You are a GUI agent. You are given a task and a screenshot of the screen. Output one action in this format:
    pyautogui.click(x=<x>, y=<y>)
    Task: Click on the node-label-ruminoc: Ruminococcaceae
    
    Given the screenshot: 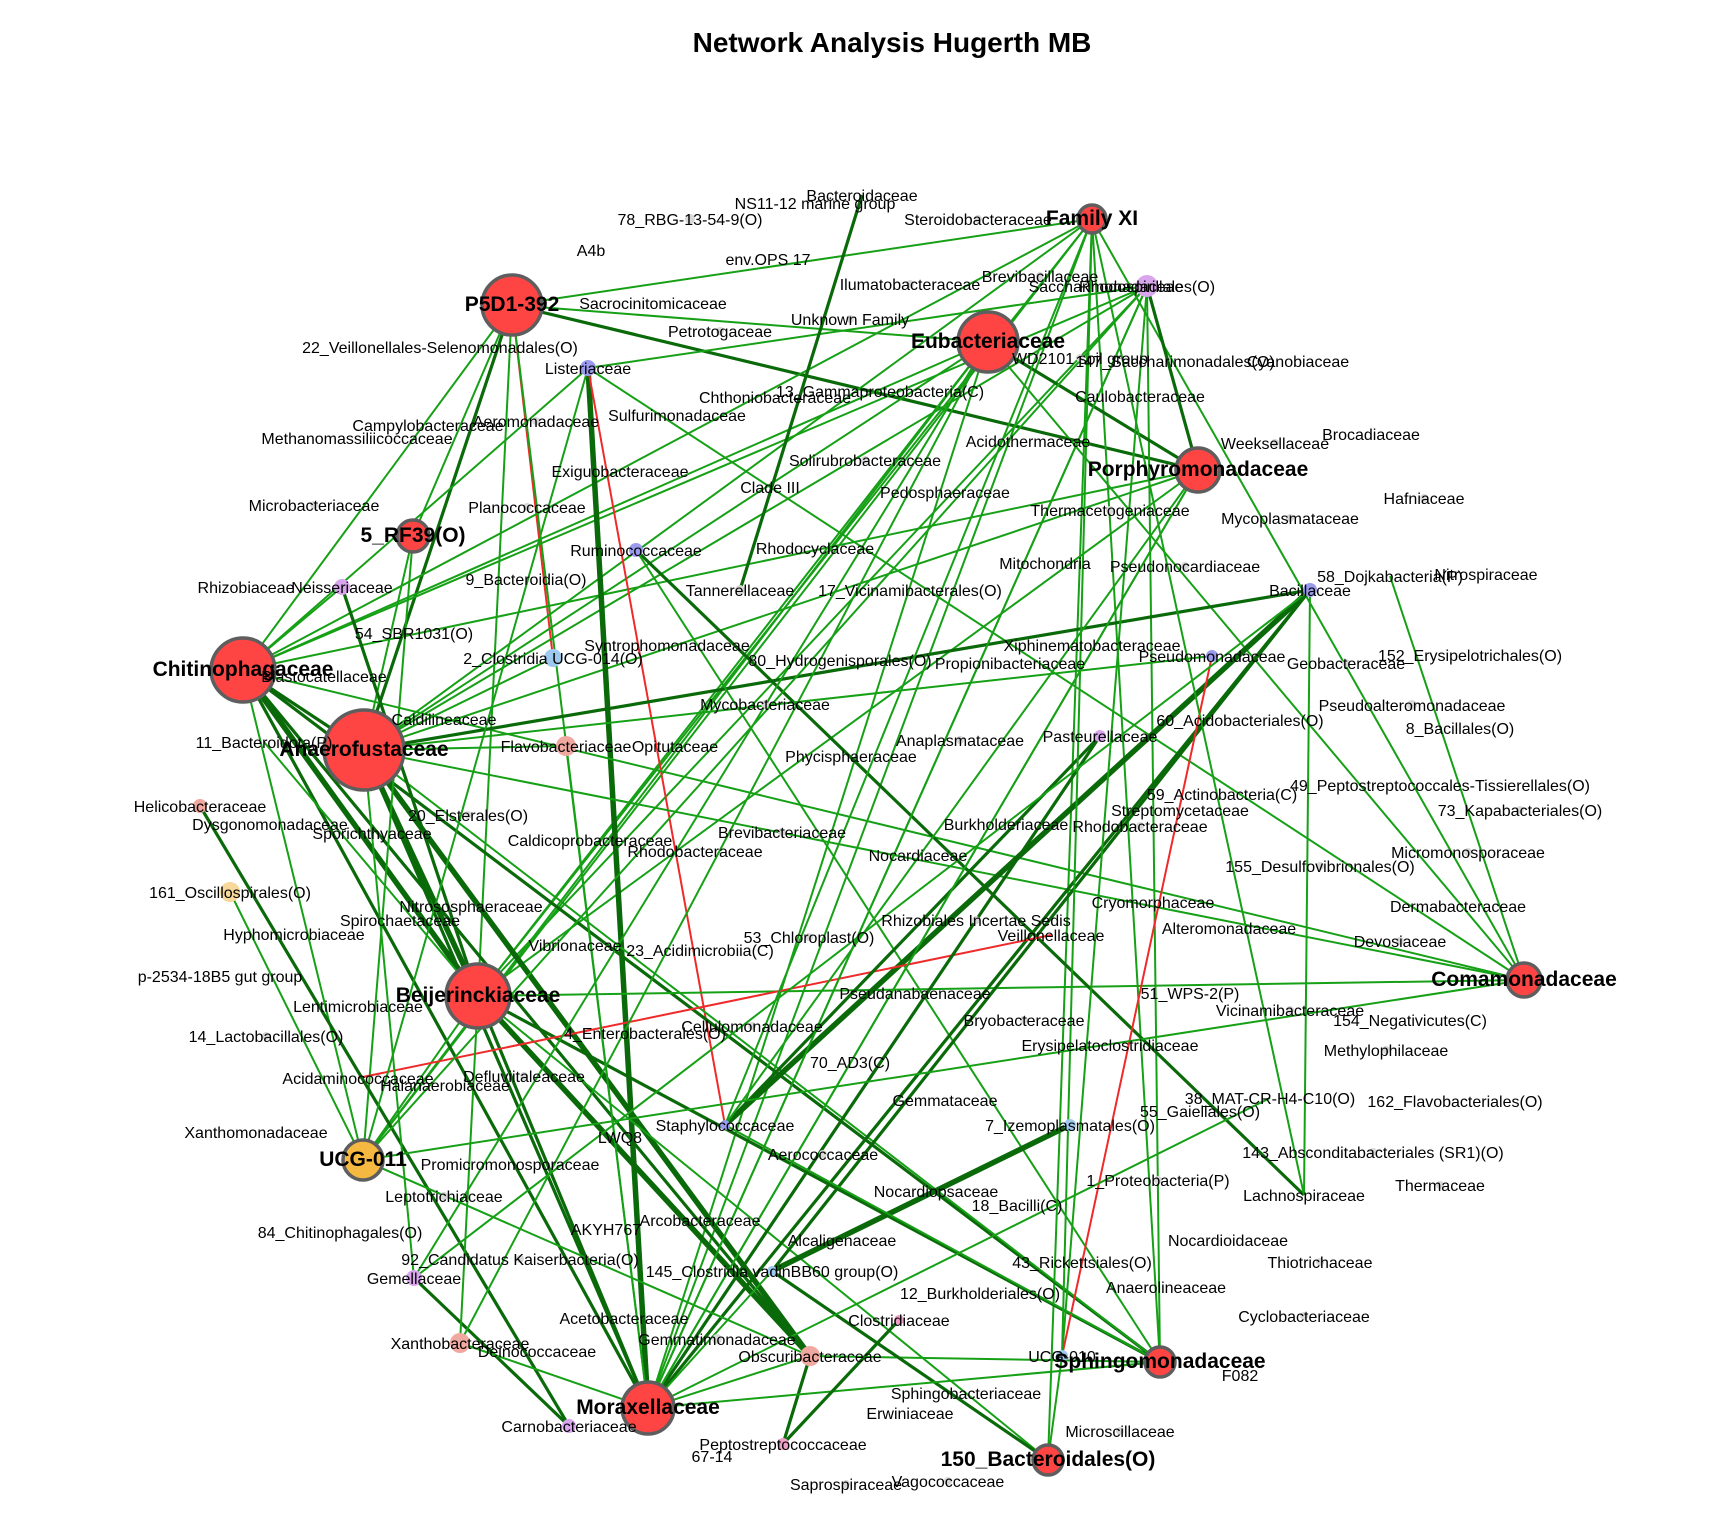 What is the action you would take?
    pyautogui.click(x=636, y=551)
    